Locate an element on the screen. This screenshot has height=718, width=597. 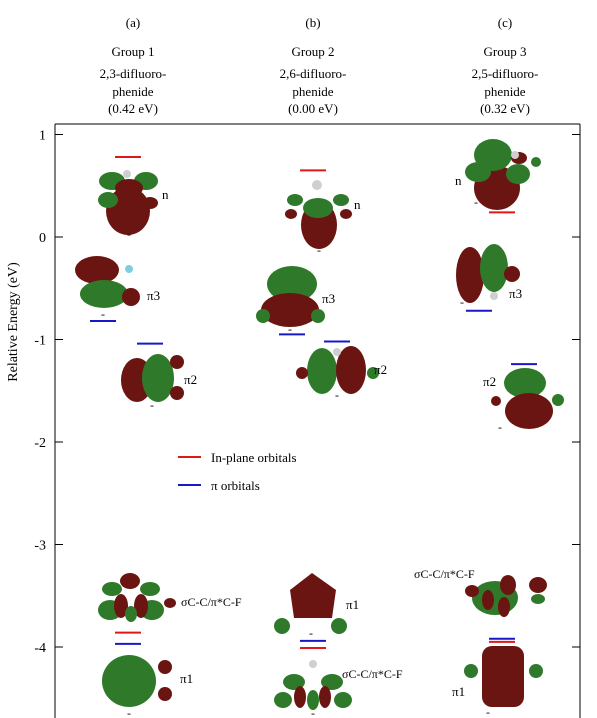
minus-g2-sigma: - is located at coordinates (313, 712).